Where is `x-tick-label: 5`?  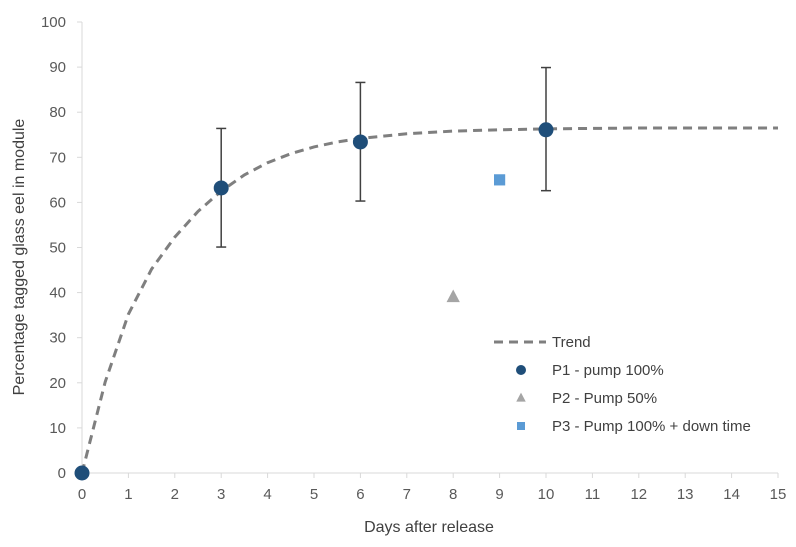 x-tick-label: 5 is located at coordinates (314, 494).